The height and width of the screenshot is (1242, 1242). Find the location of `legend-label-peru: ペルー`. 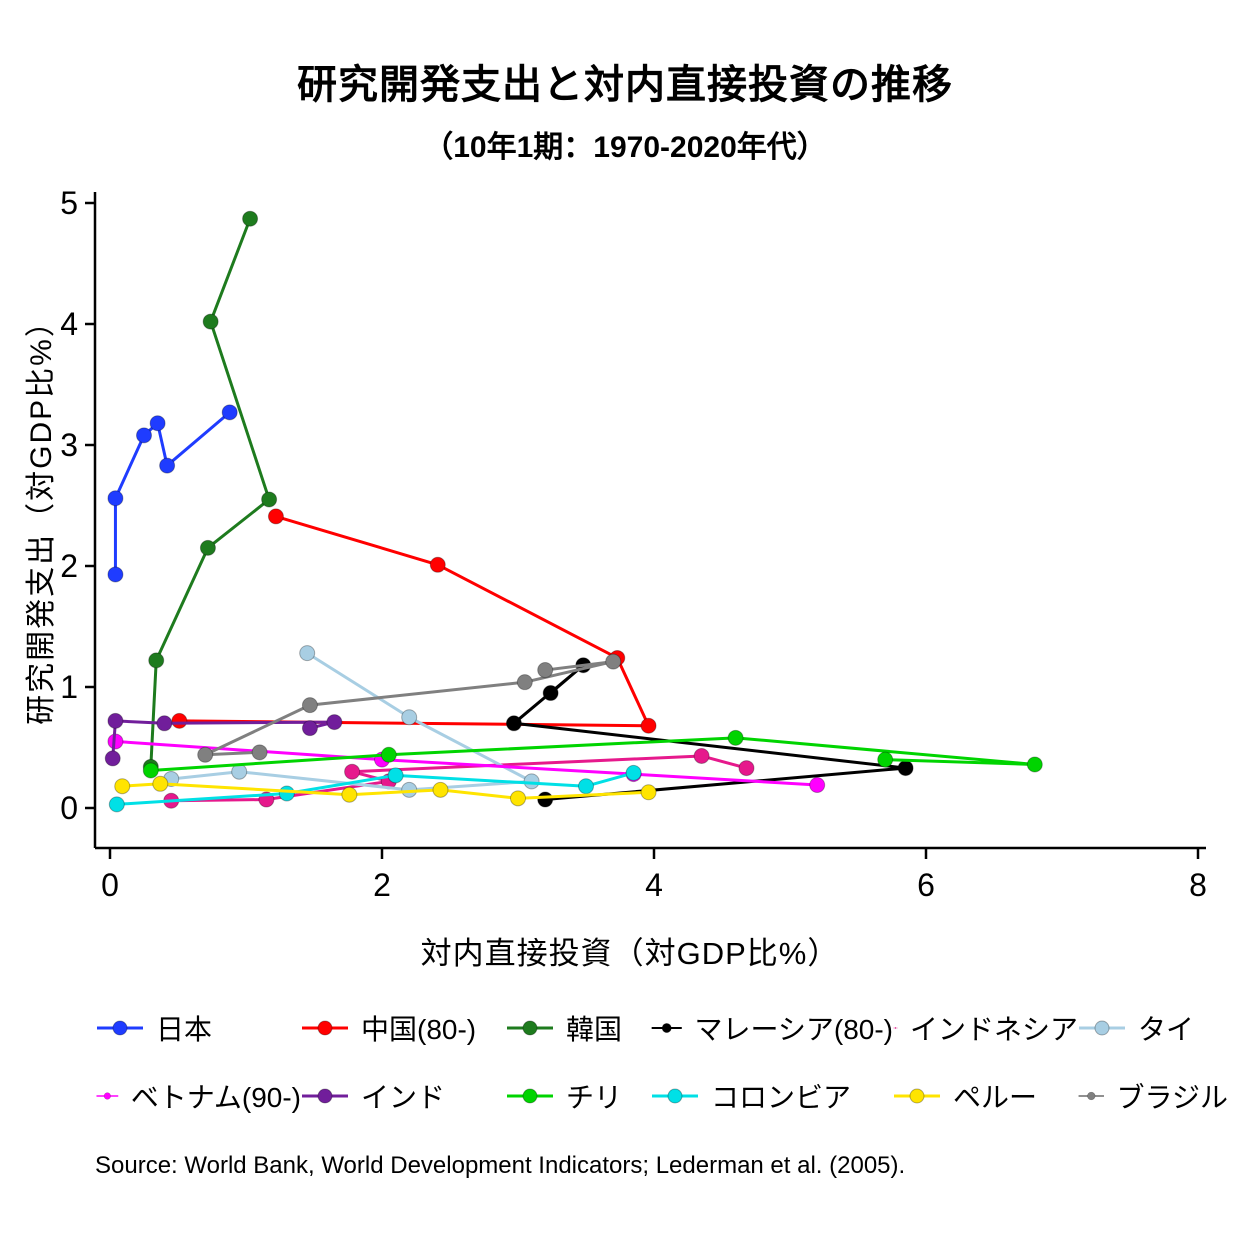

legend-label-peru: ペルー is located at coordinates (995, 1097).